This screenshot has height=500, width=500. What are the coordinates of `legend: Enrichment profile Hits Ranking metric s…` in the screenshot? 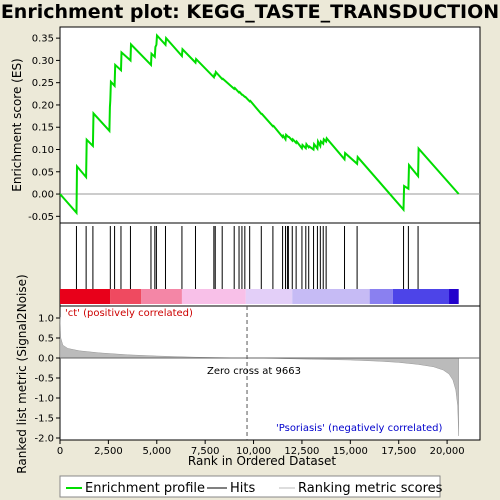 It's located at (251, 486).